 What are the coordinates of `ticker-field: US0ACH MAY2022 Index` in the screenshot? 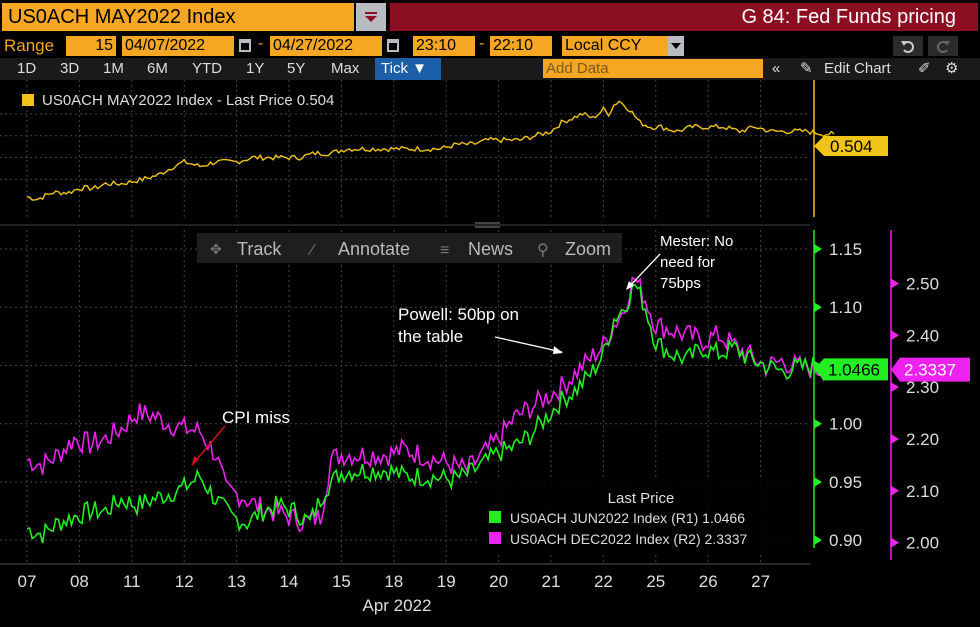 It's located at (178, 17).